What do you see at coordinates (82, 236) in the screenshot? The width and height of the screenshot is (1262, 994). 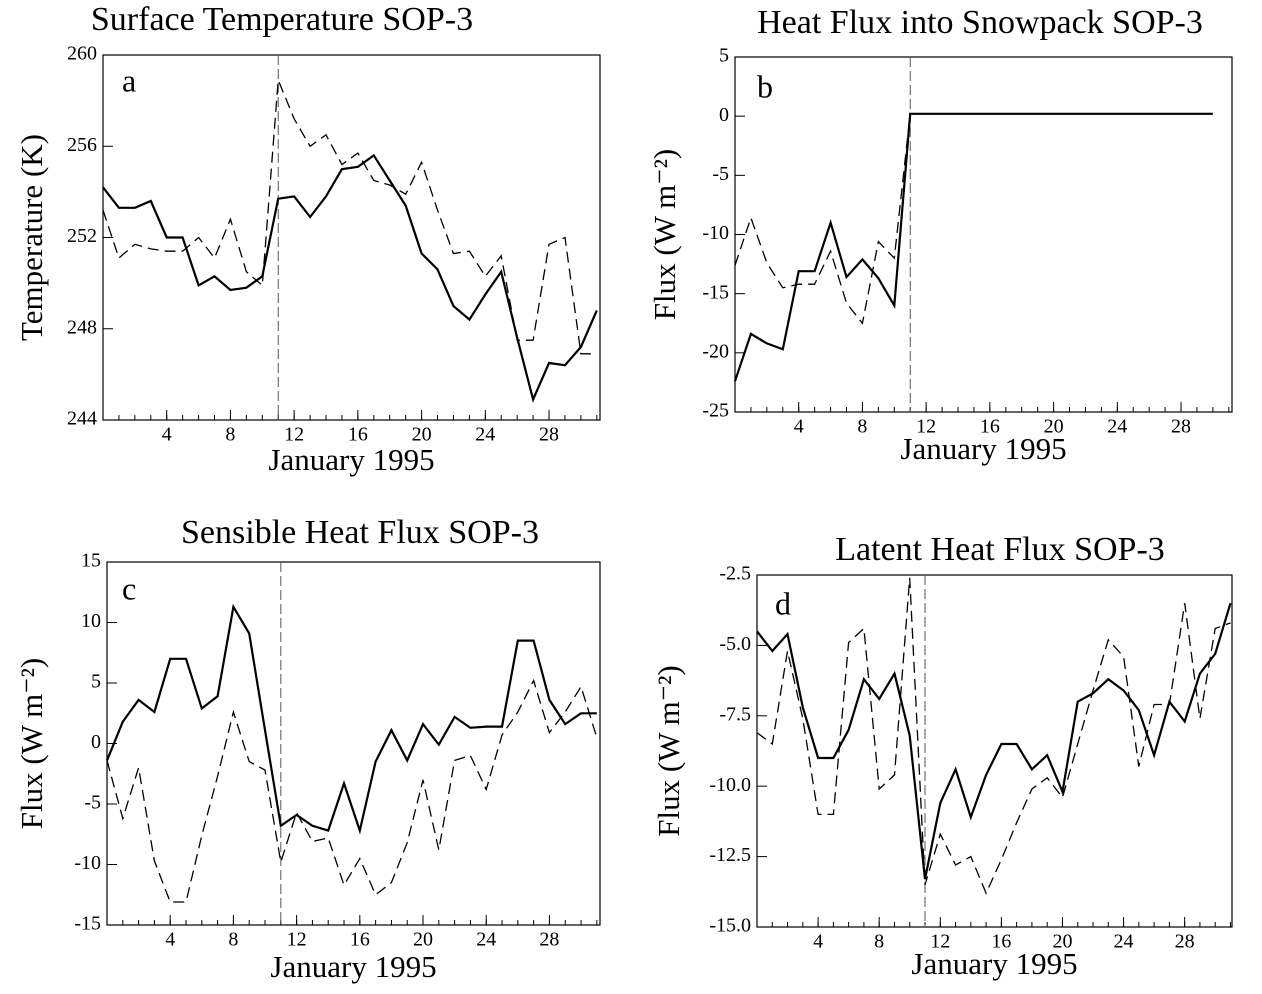 I see `y-tick-label: 252` at bounding box center [82, 236].